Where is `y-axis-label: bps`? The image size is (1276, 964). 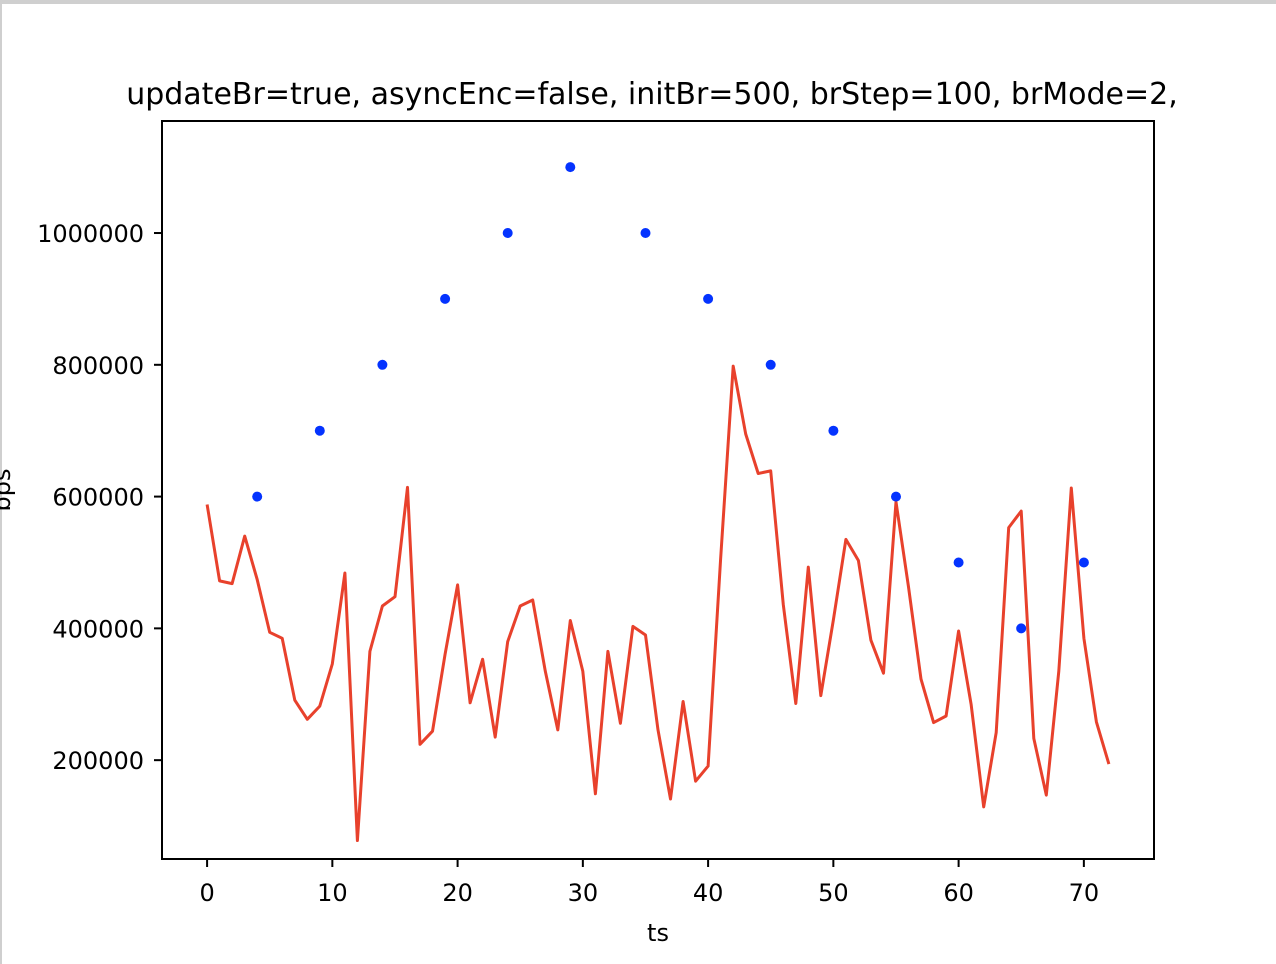
y-axis-label: bps is located at coordinates (8, 490).